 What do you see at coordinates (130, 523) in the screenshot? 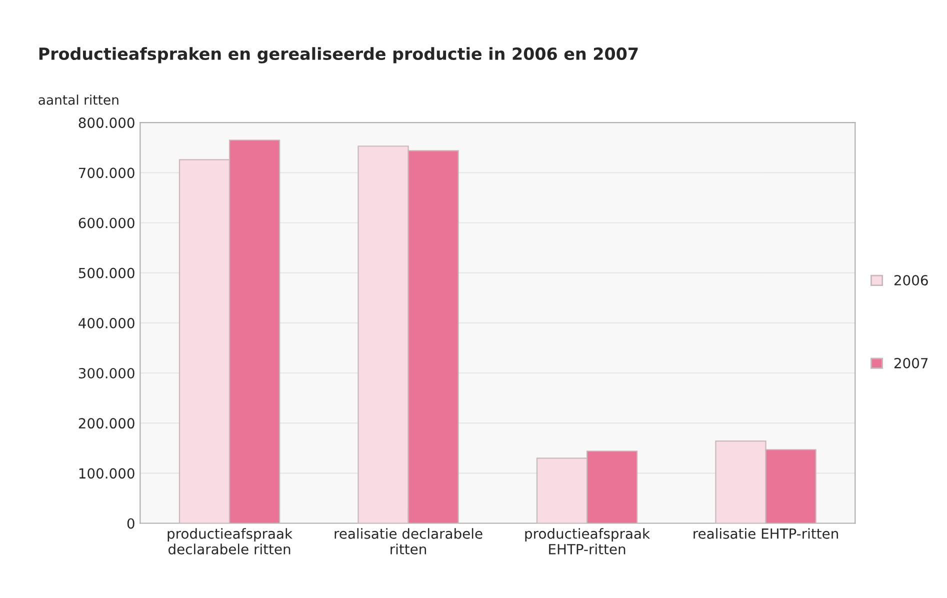
I see `y-tick-label: 0` at bounding box center [130, 523].